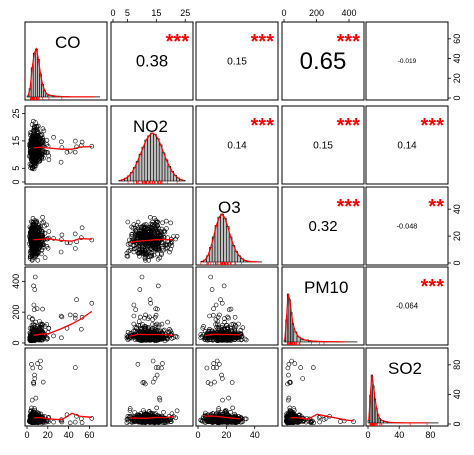 This screenshot has height=455, width=474. Describe the element at coordinates (405, 368) in the screenshot. I see `variable-label-so2: SO2` at that location.